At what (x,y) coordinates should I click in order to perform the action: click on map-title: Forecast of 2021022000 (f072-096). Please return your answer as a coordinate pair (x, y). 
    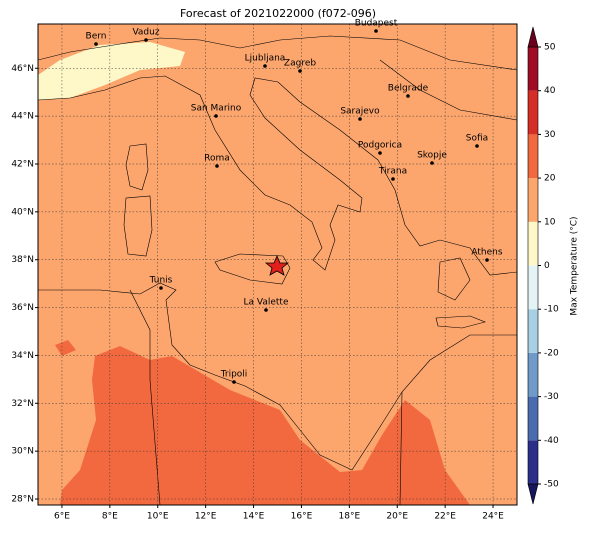
    Looking at the image, I should click on (278, 13).